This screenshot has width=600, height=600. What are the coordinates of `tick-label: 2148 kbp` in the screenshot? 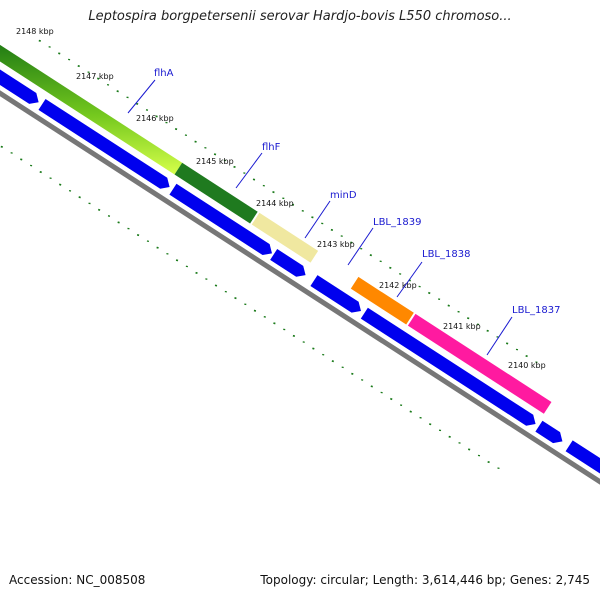 It's located at (35, 31).